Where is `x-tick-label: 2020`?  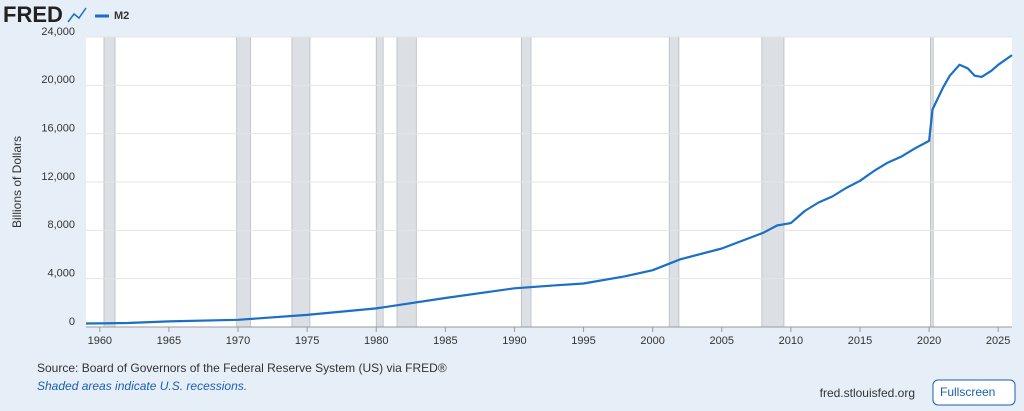 x-tick-label: 2020 is located at coordinates (929, 341).